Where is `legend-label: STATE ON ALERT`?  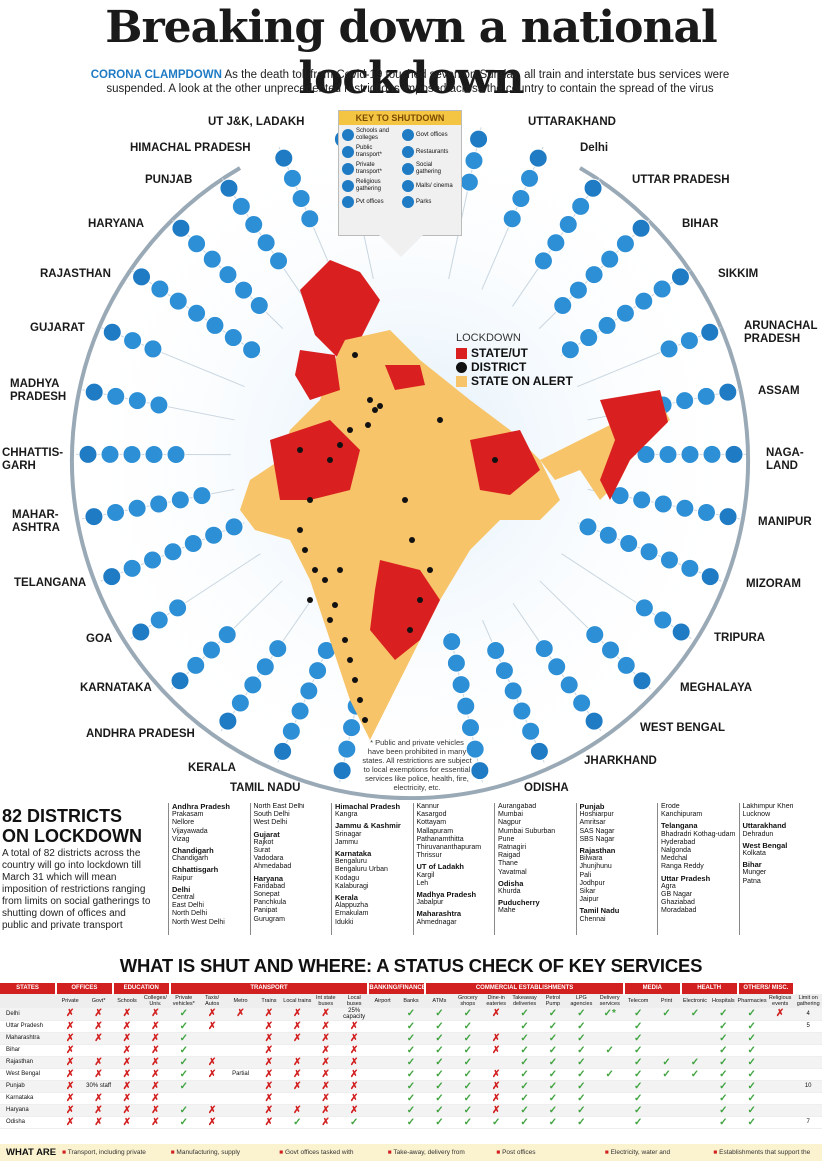
legend-label: STATE ON ALERT is located at coordinates (522, 381).